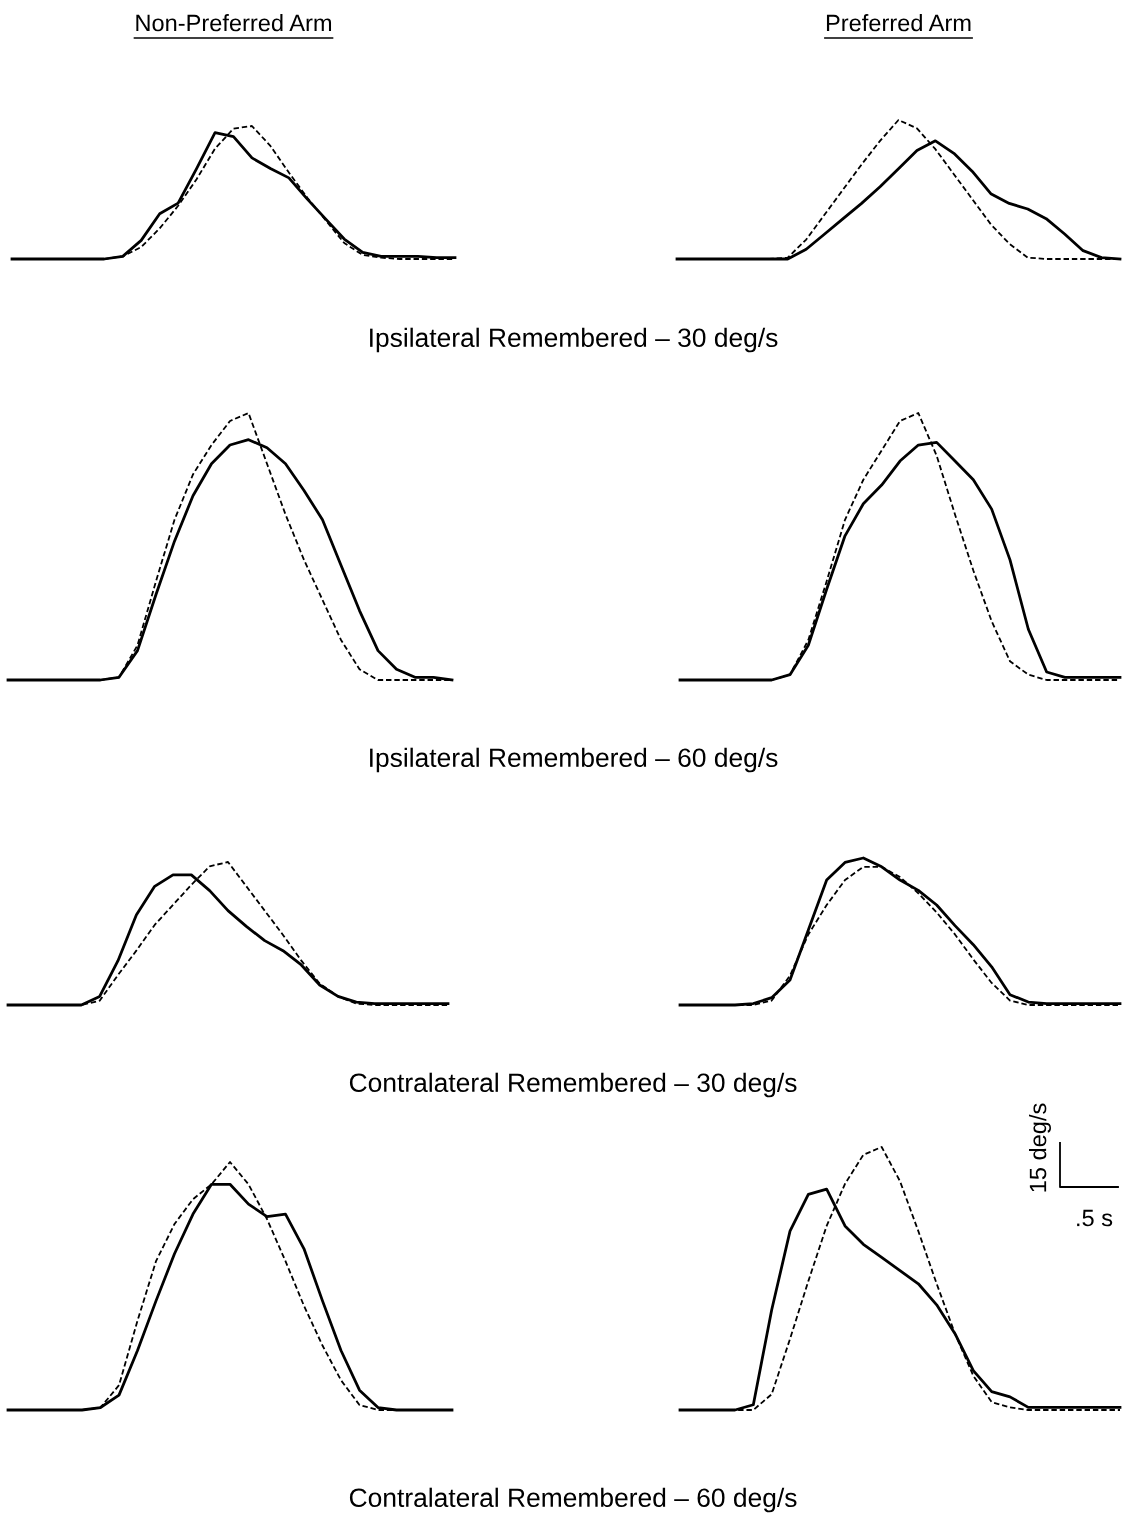 This screenshot has width=1126, height=1517. Describe the element at coordinates (1040, 1147) in the screenshot. I see `annotation: 15 deg/s` at that location.